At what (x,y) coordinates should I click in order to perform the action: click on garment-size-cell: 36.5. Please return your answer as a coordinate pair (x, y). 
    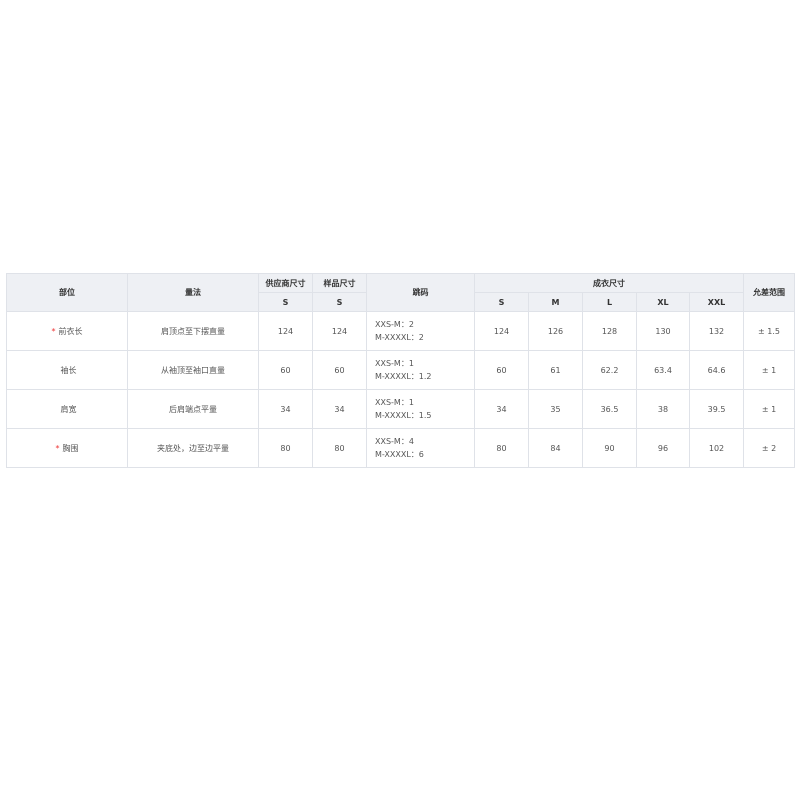
    Looking at the image, I should click on (609, 409).